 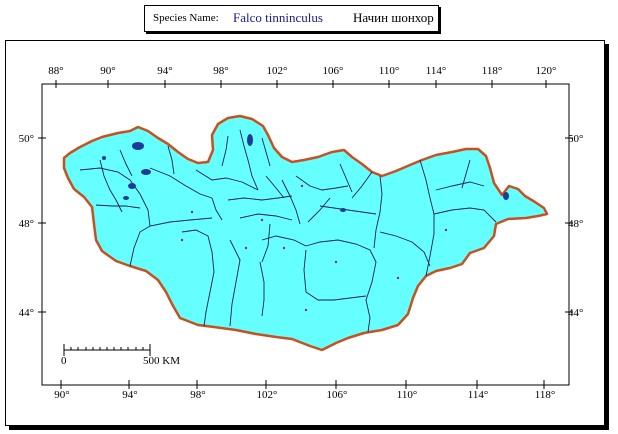 I want to click on bottom-lon-label: 94°, so click(x=129, y=395).